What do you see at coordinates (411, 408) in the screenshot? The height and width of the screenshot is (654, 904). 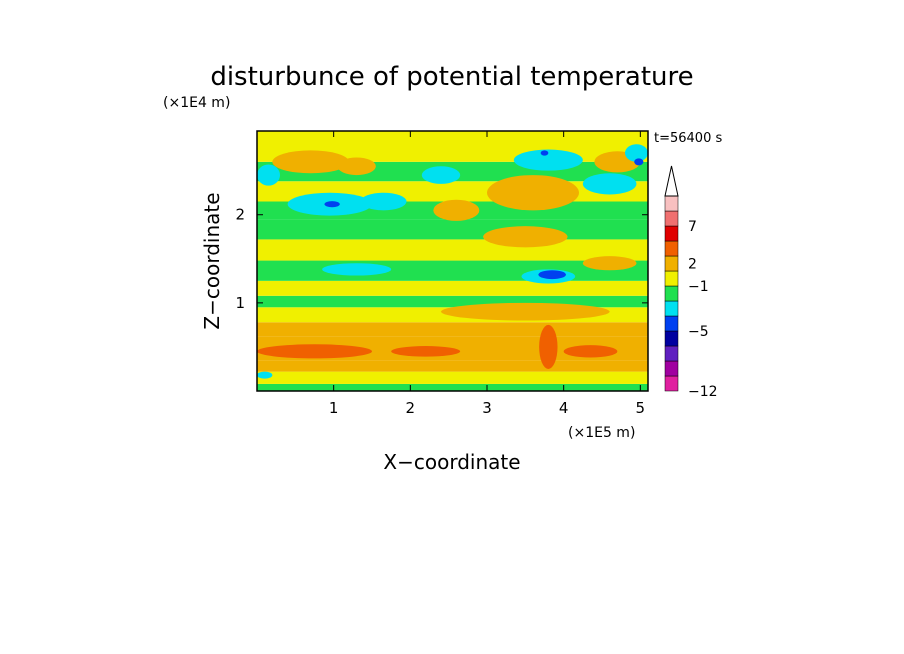 I see `x-tick-label-1: 2` at bounding box center [411, 408].